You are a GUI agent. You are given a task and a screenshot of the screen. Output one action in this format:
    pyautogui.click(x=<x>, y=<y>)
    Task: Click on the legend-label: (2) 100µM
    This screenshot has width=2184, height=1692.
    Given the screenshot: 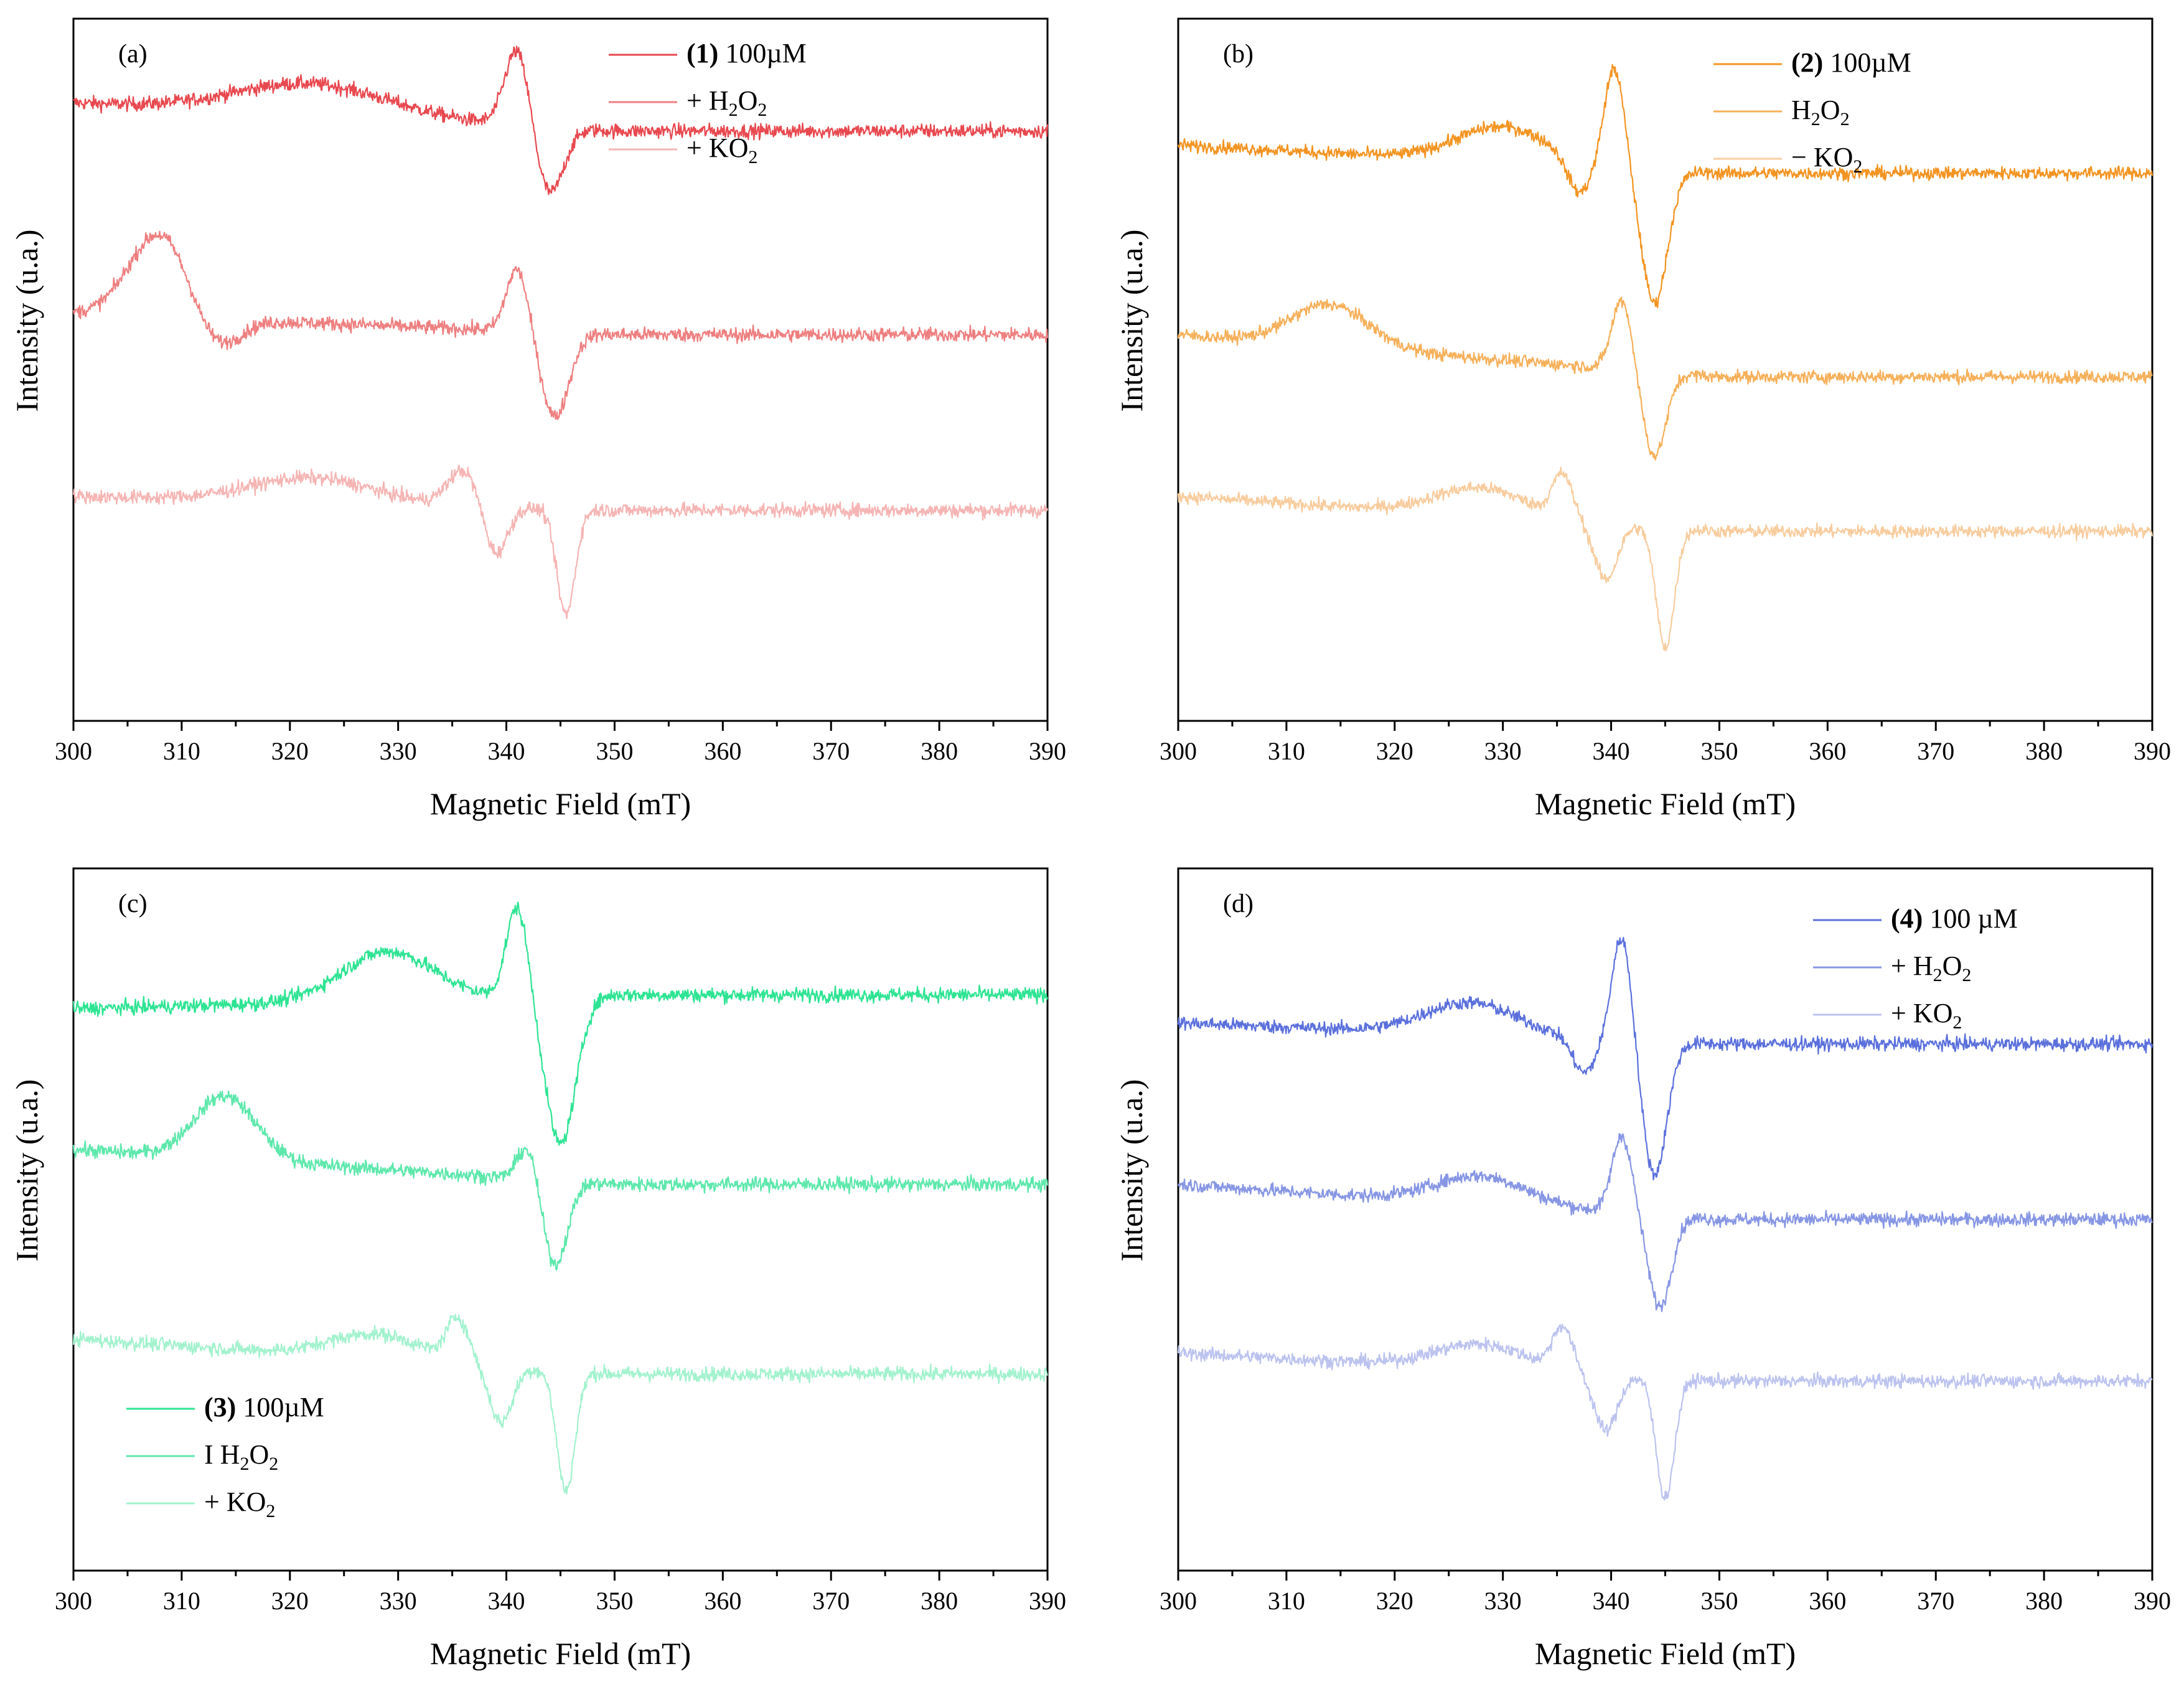 What is the action you would take?
    pyautogui.click(x=1851, y=62)
    